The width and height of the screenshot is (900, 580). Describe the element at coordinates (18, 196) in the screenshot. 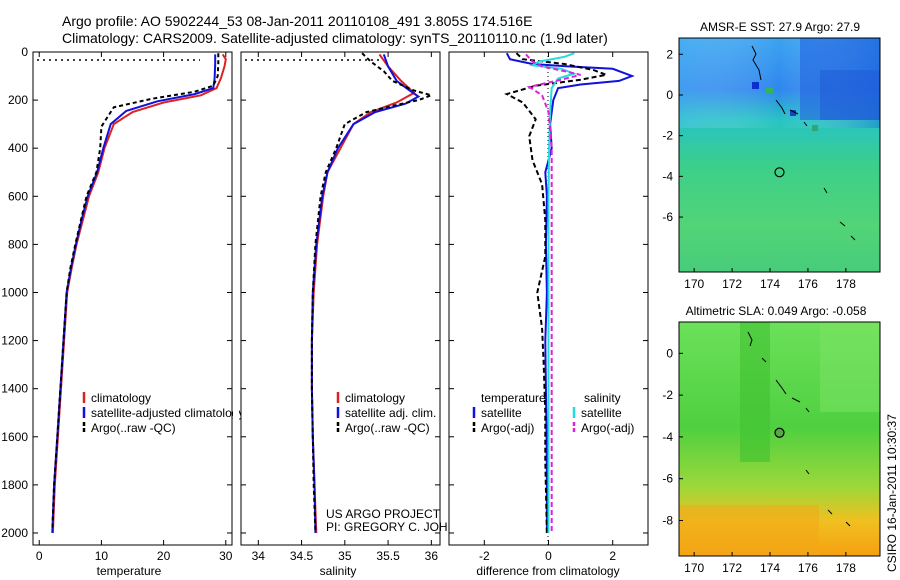

I see `y-tick-label: 600` at that location.